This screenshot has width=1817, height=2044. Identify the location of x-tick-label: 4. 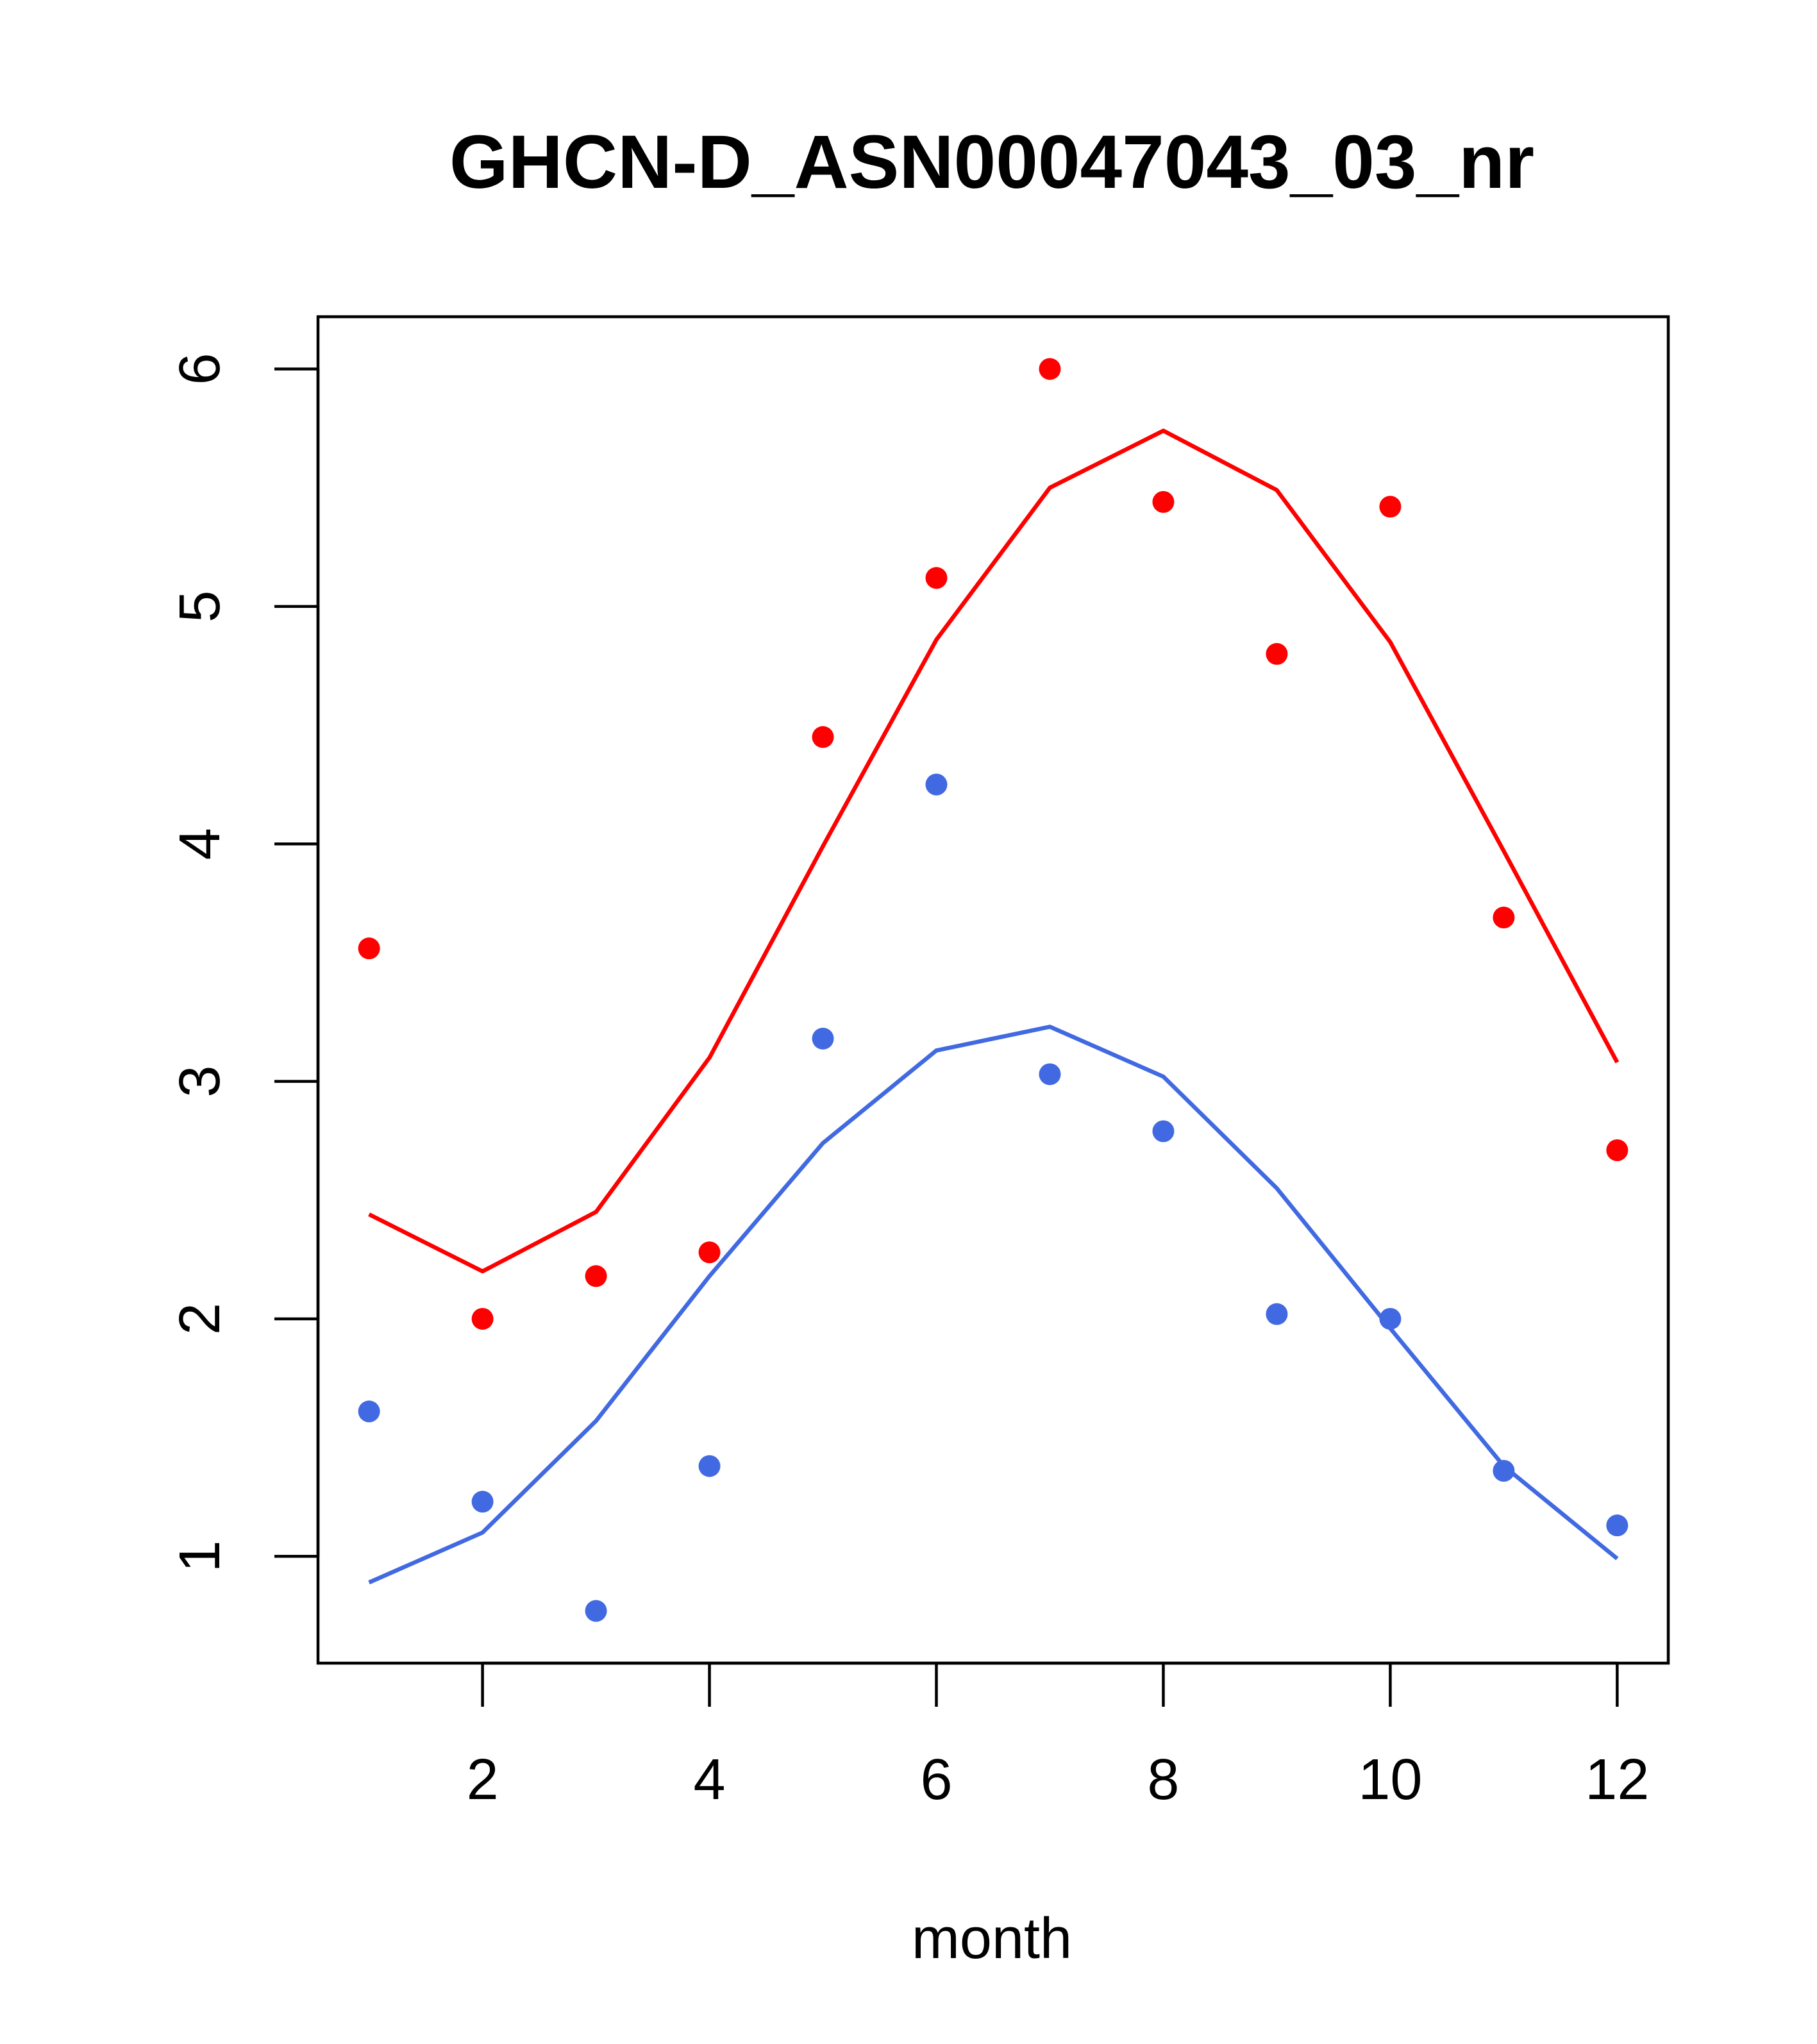
(710, 1780).